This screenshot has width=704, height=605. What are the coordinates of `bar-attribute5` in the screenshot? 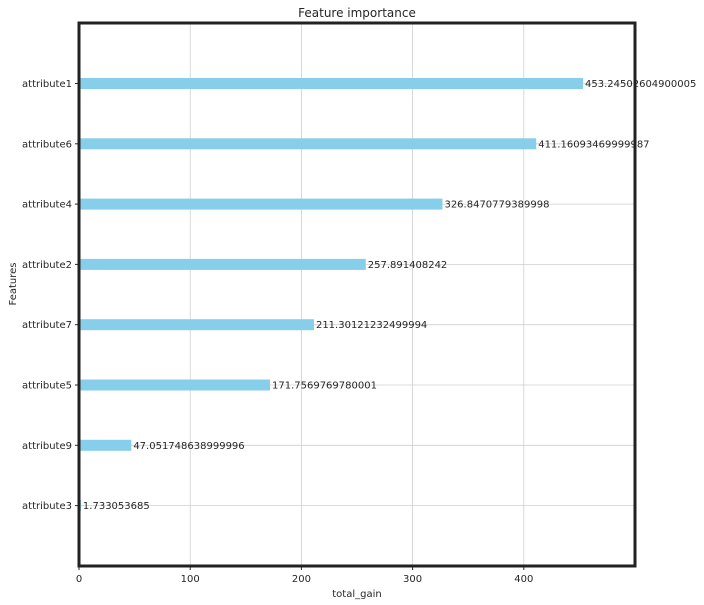 It's located at (174, 385).